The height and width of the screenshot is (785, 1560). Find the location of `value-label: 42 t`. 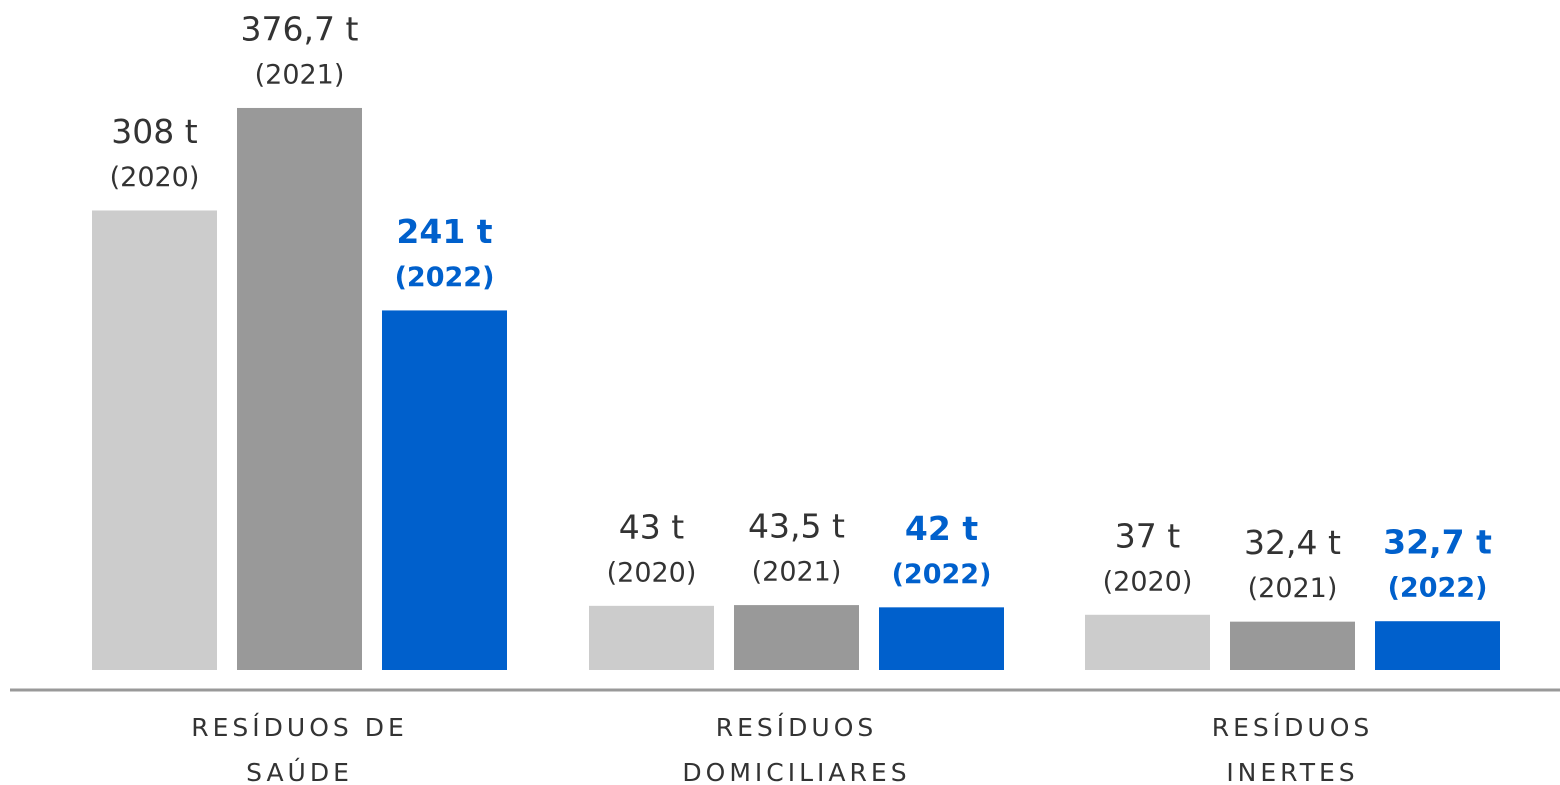

value-label: 42 t is located at coordinates (941, 528).